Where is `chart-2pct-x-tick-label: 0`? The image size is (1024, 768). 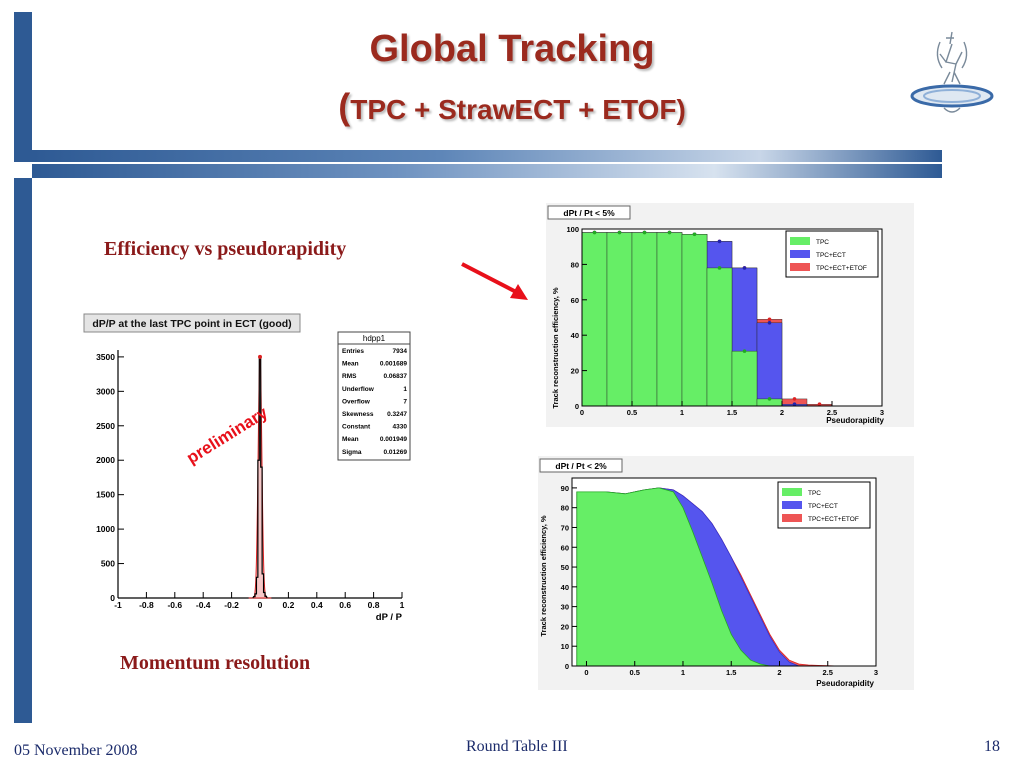 chart-2pct-x-tick-label: 0 is located at coordinates (586, 672).